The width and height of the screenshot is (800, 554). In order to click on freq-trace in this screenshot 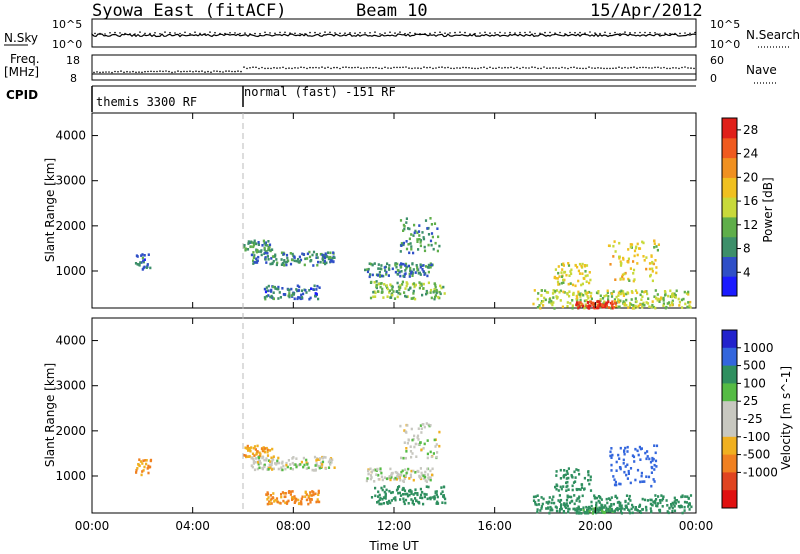, I will do `click(394, 70)`.